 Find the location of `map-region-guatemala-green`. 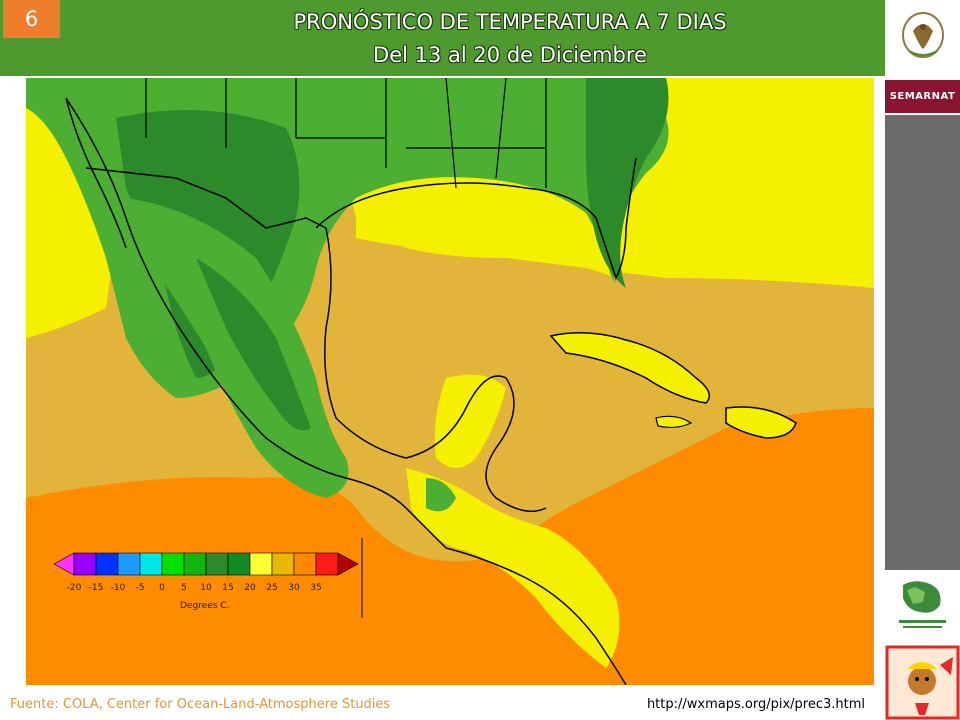

map-region-guatemala-green is located at coordinates (441, 495).